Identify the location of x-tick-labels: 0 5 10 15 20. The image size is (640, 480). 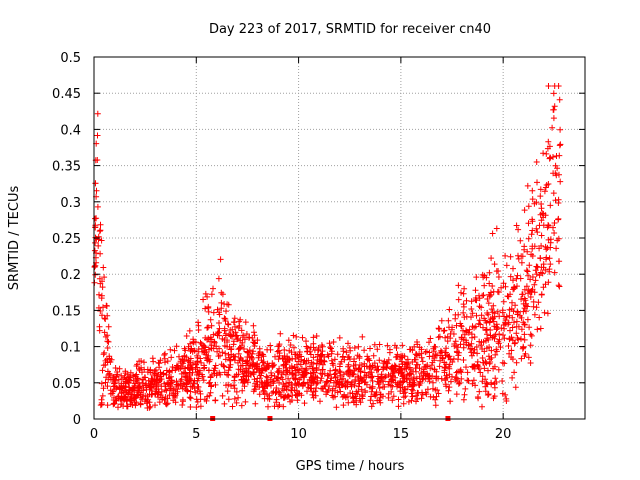
(301, 434).